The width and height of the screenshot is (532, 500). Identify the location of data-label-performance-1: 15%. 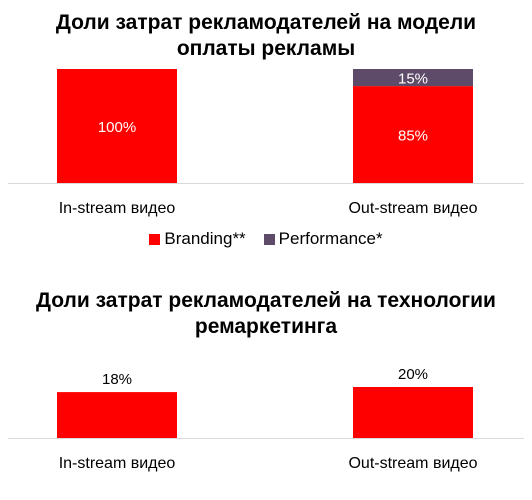
(413, 79).